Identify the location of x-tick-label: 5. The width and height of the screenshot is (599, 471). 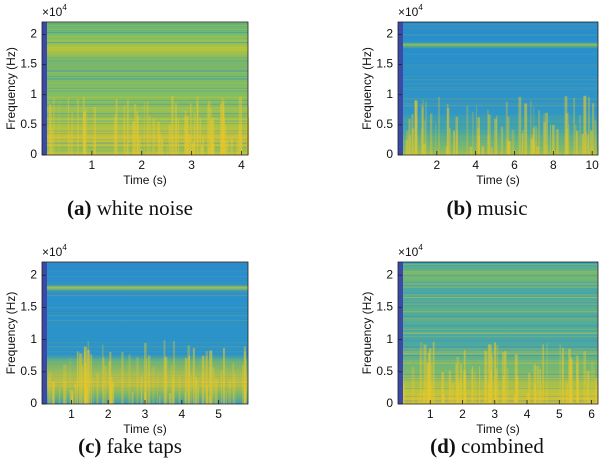
(559, 414).